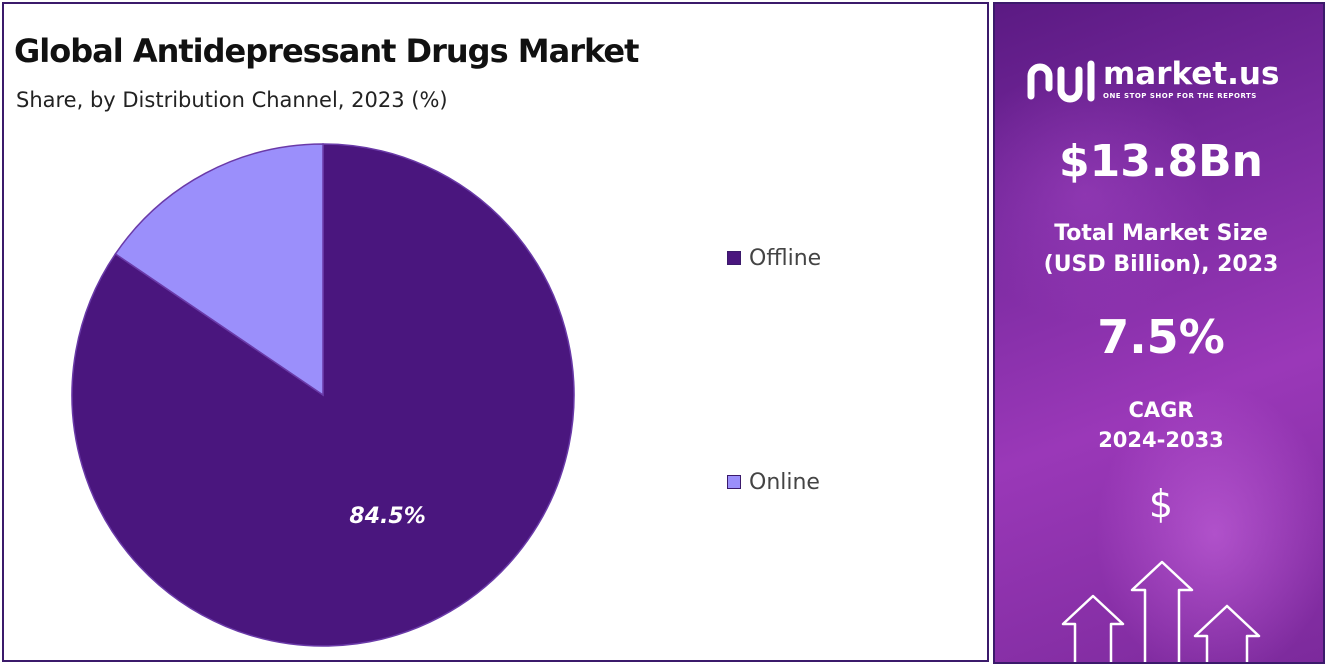 This screenshot has height=668, width=1327. I want to click on cagr-label-line1: CAGR, so click(1161, 410).